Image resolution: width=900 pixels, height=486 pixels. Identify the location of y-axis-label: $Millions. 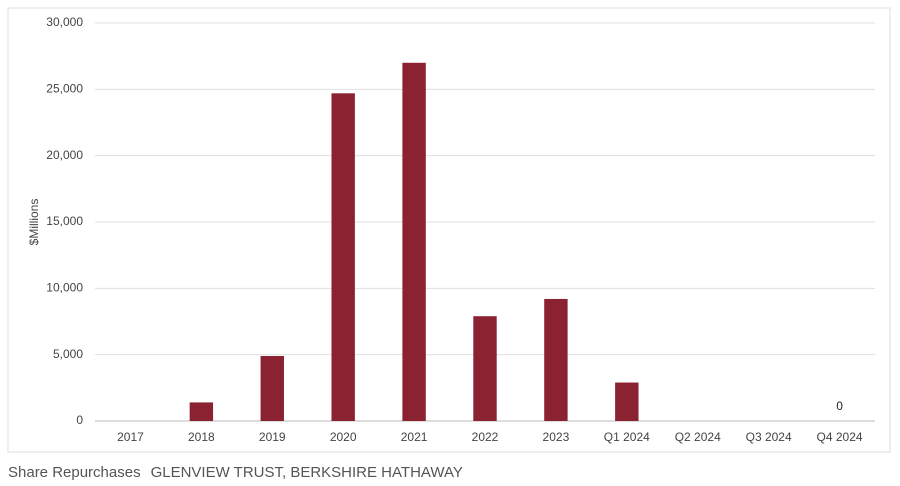
(34, 222).